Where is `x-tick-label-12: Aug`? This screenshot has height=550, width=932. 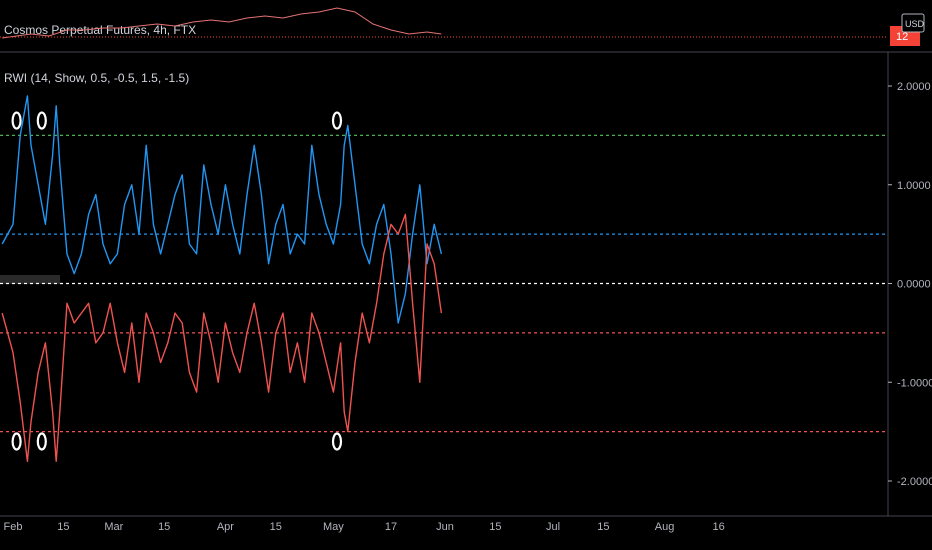
x-tick-label-12: Aug is located at coordinates (665, 527).